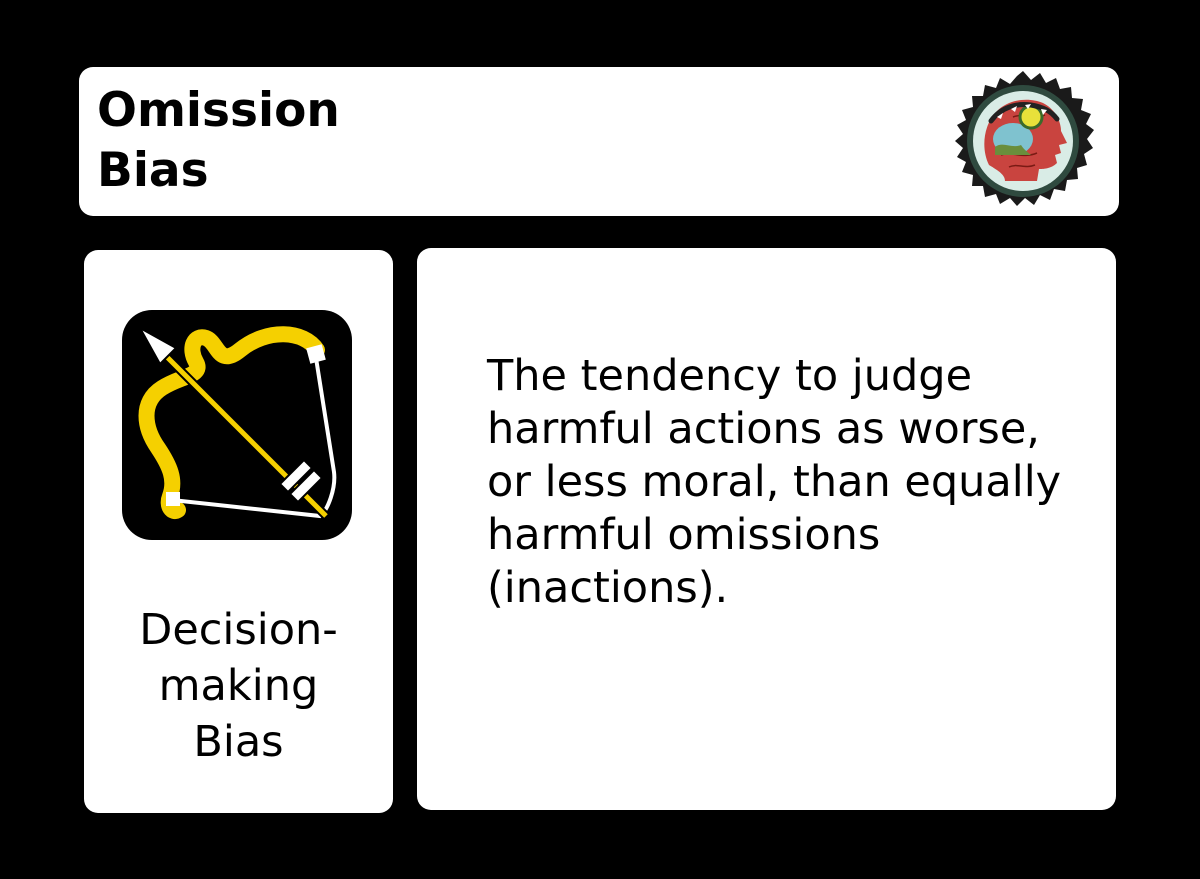 Image resolution: width=1200 pixels, height=879 pixels. I want to click on category-label: Decision- making Bias, so click(238, 686).